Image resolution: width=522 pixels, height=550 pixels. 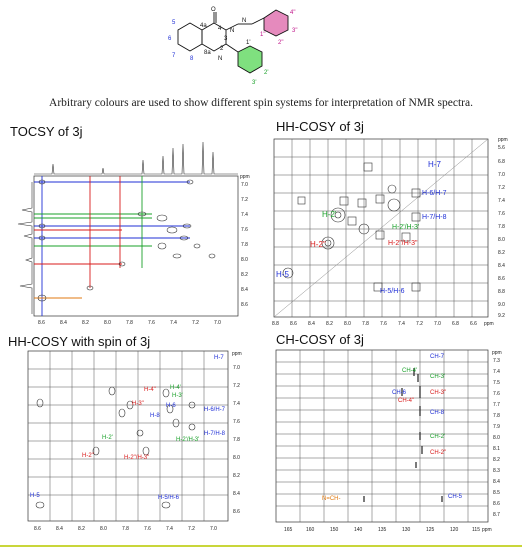 I want to click on atom-2p: 2', so click(x=266, y=73).